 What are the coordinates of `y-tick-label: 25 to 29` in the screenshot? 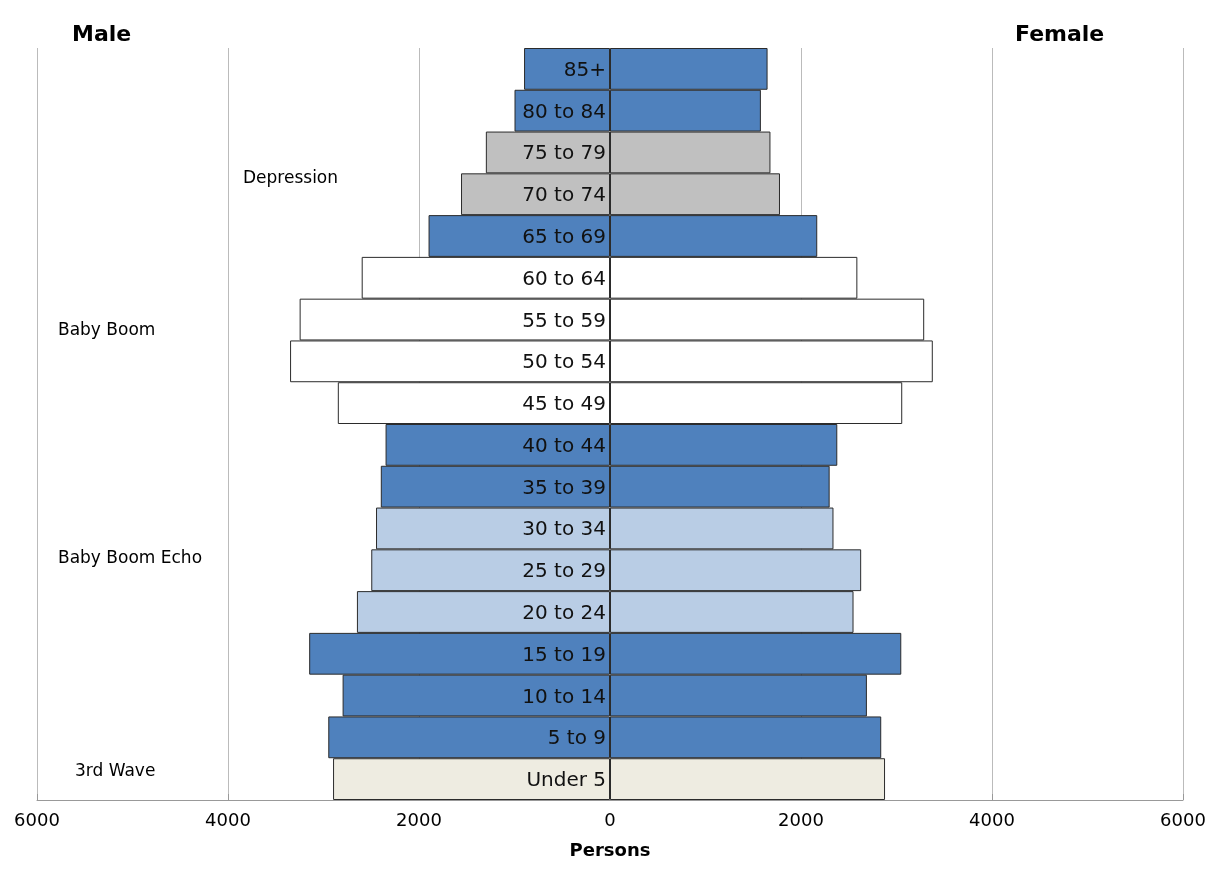 It's located at (564, 570).